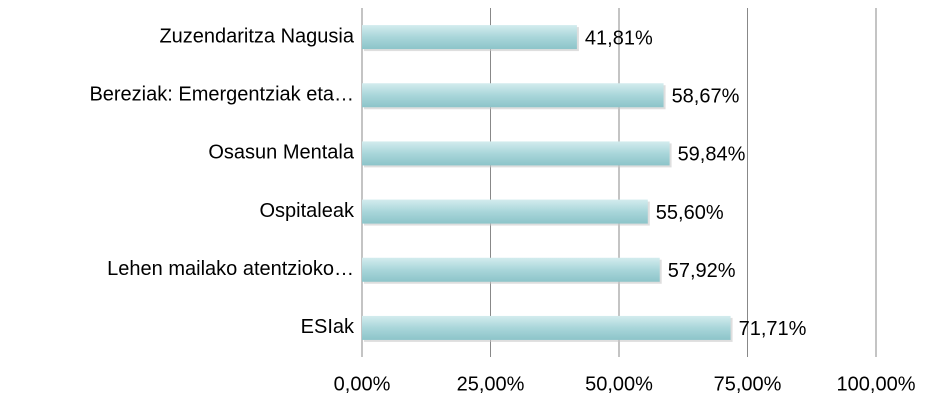 The width and height of the screenshot is (931, 404). Describe the element at coordinates (281, 153) in the screenshot. I see `y-tick-label: Osasun Mentala` at that location.